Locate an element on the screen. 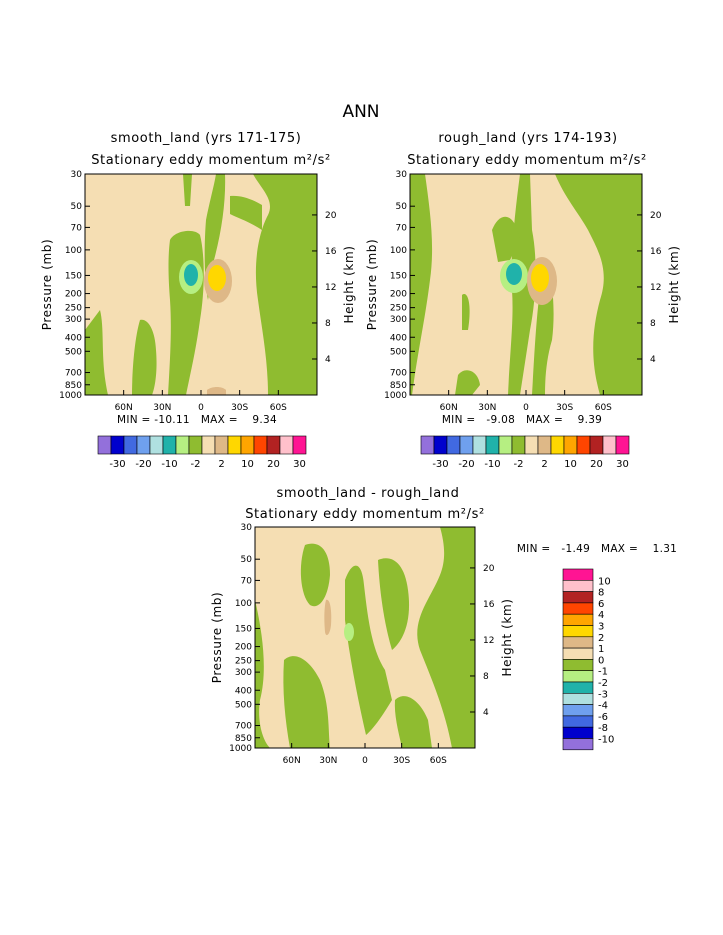 The image size is (723, 935). panel-c-contours is located at coordinates (365, 637).